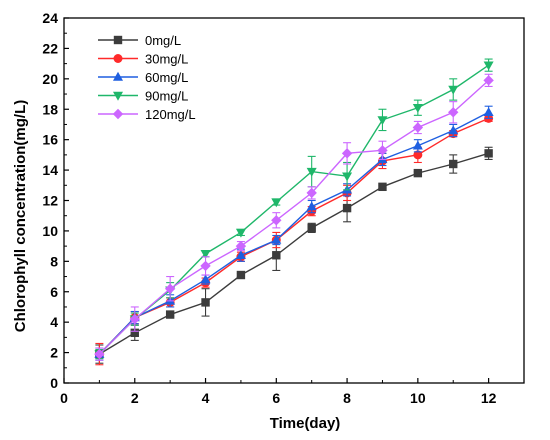 The image size is (550, 440). Describe the element at coordinates (170, 114) in the screenshot. I see `legend-label: 120mg/L` at that location.